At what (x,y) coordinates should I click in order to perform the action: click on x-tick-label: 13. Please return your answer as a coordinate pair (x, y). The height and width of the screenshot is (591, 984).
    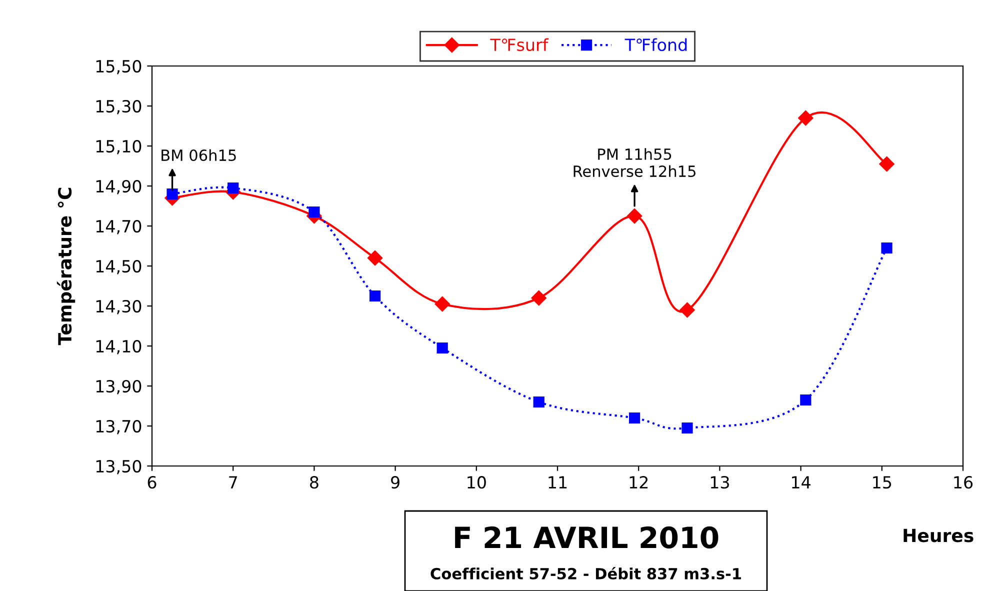
    Looking at the image, I should click on (719, 482).